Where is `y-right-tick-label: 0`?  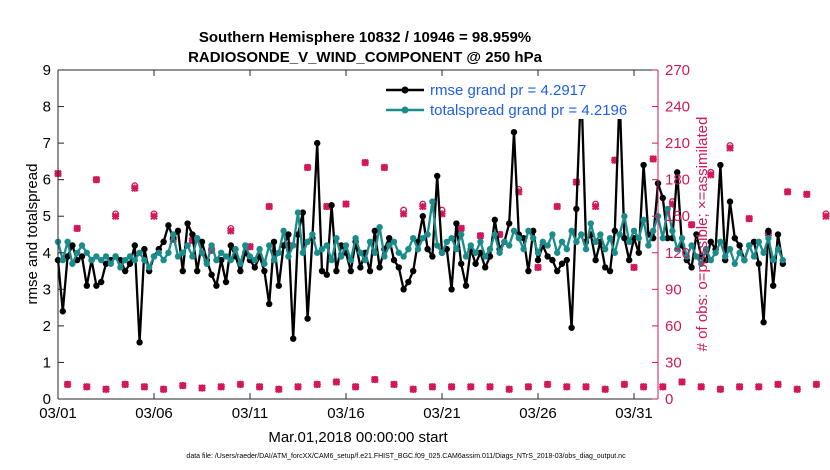
y-right-tick-label: 0 is located at coordinates (669, 399).